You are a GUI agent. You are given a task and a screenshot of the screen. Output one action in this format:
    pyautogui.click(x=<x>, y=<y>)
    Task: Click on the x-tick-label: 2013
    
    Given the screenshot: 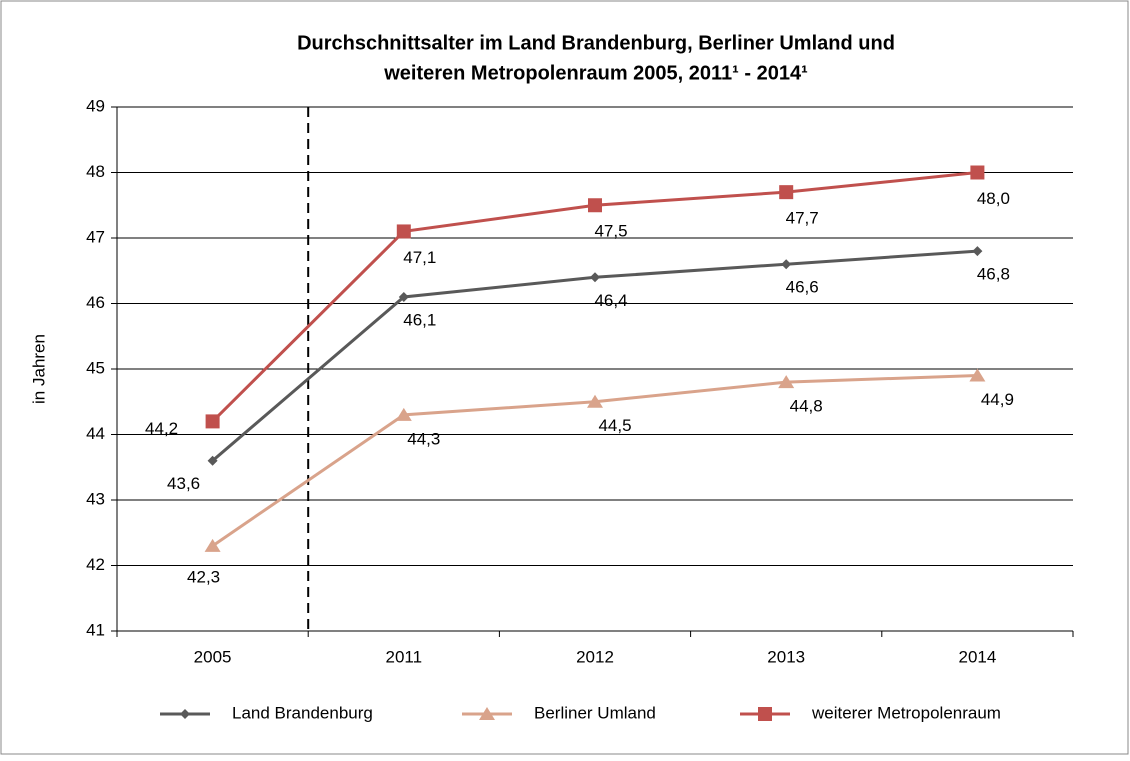 What is the action you would take?
    pyautogui.click(x=786, y=656)
    